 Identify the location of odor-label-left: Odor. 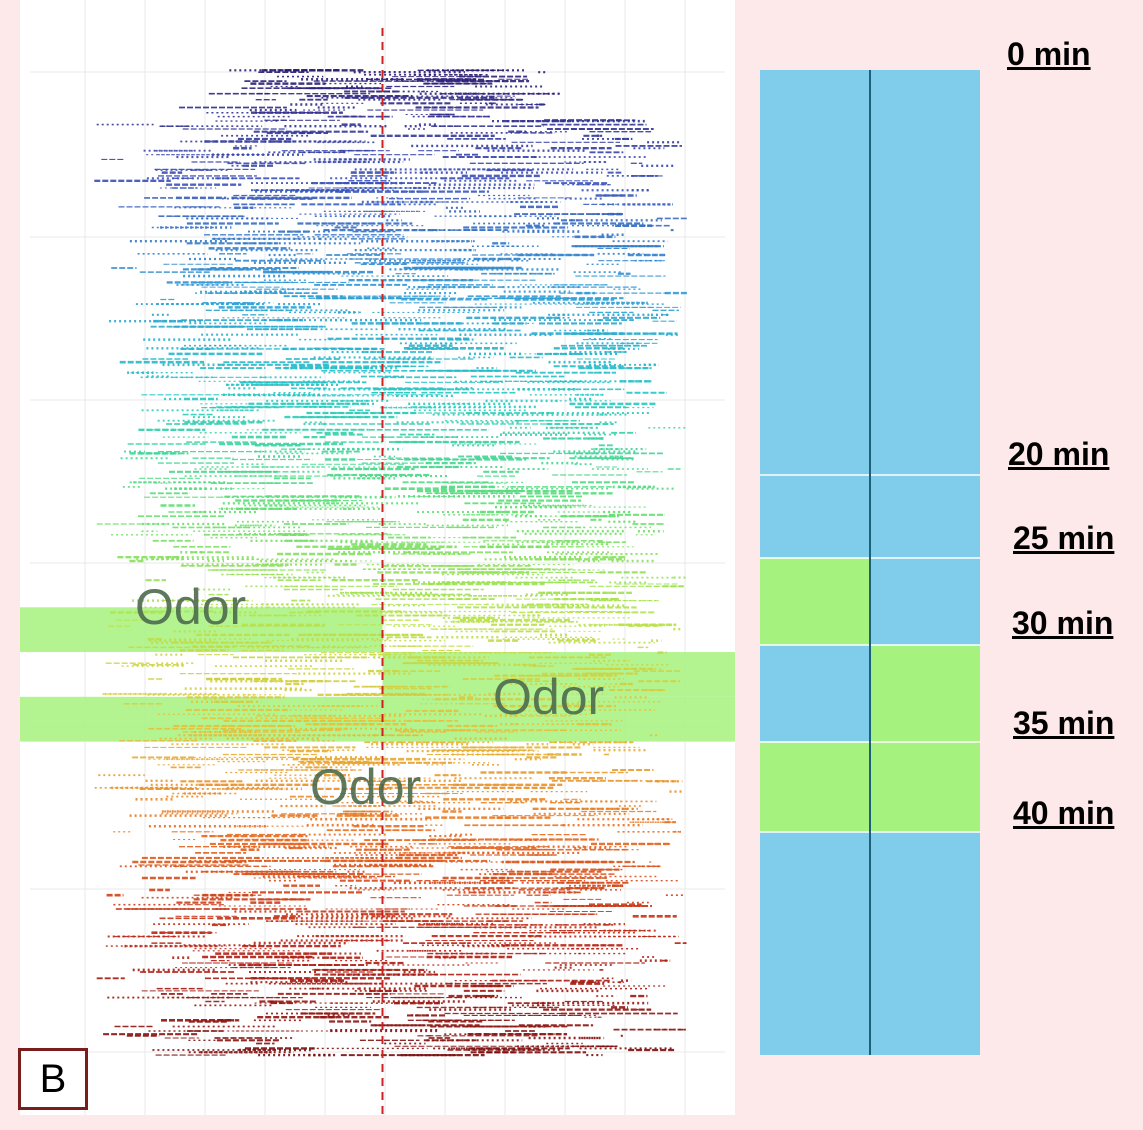
(191, 607).